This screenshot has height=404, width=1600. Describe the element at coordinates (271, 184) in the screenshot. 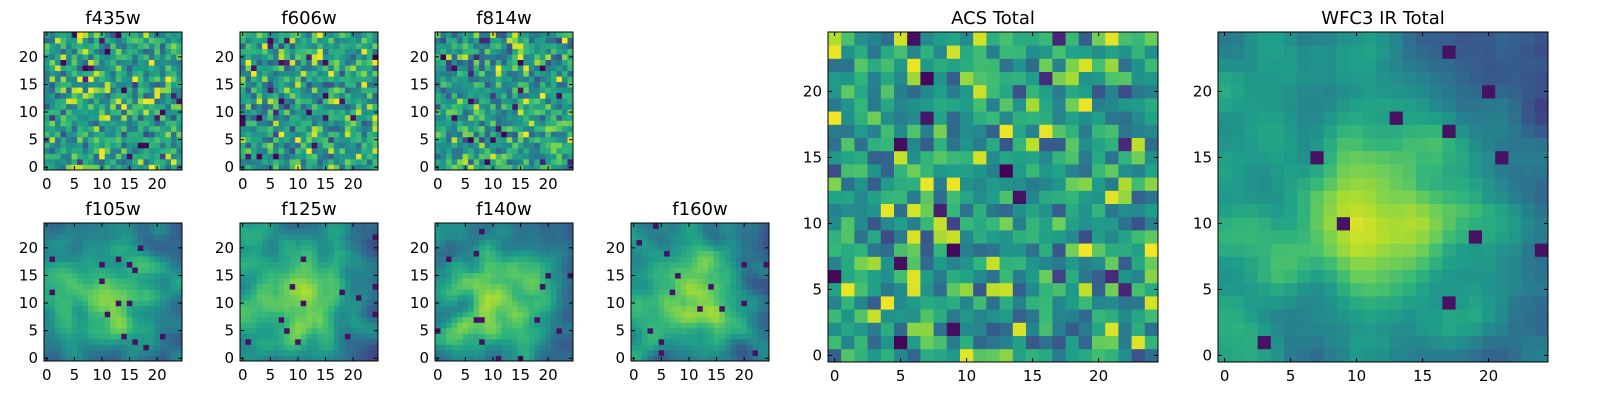

I see `x-tick-label: 5` at that location.